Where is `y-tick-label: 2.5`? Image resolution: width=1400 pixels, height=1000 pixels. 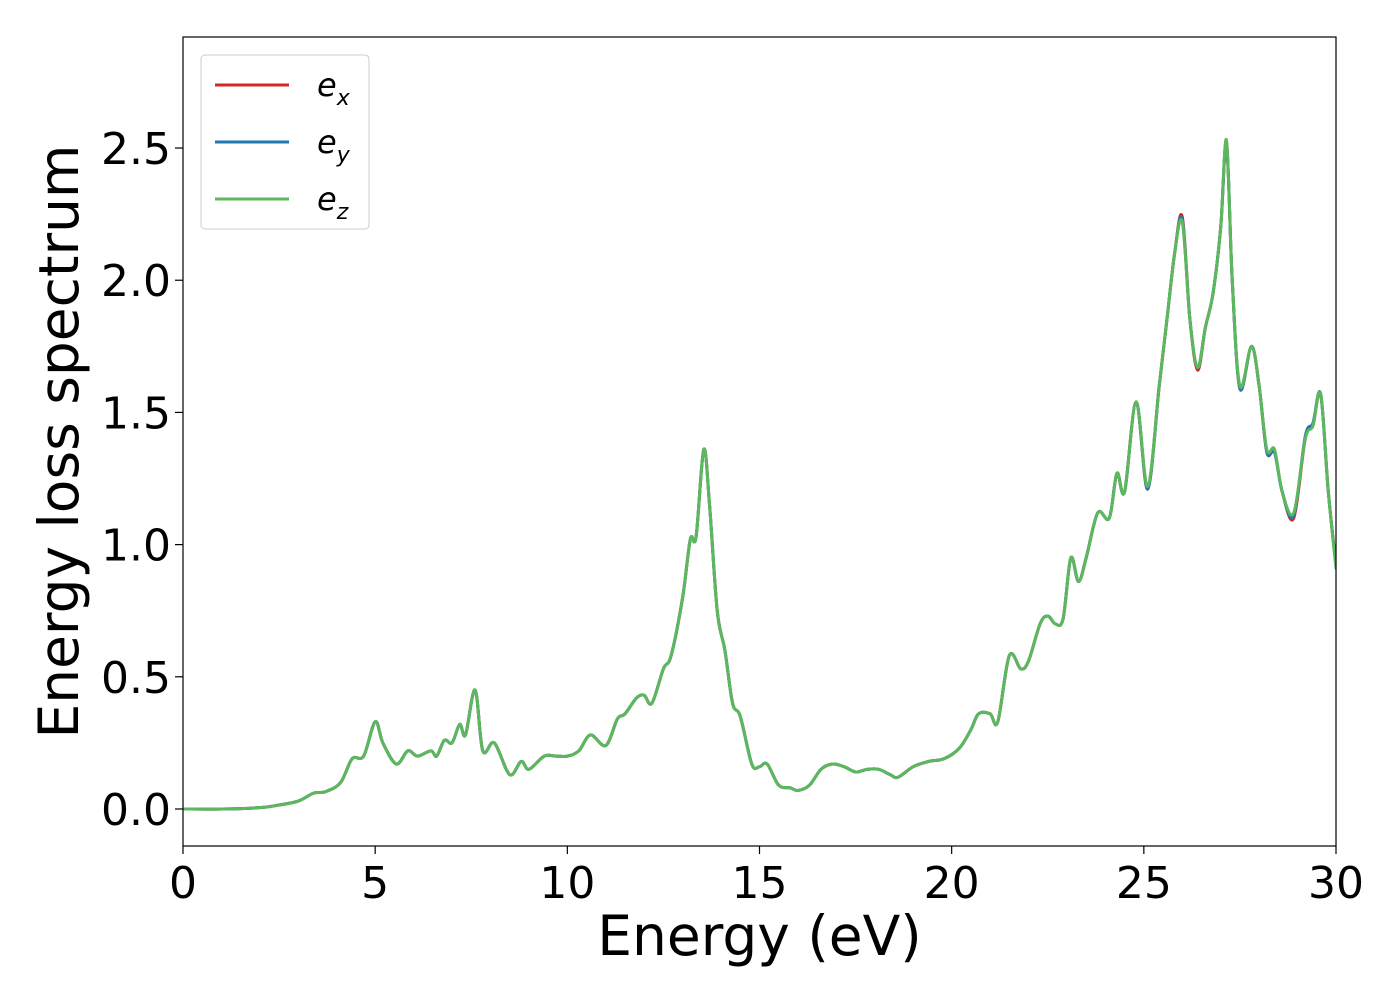
y-tick-label: 2.5 is located at coordinates (136, 149).